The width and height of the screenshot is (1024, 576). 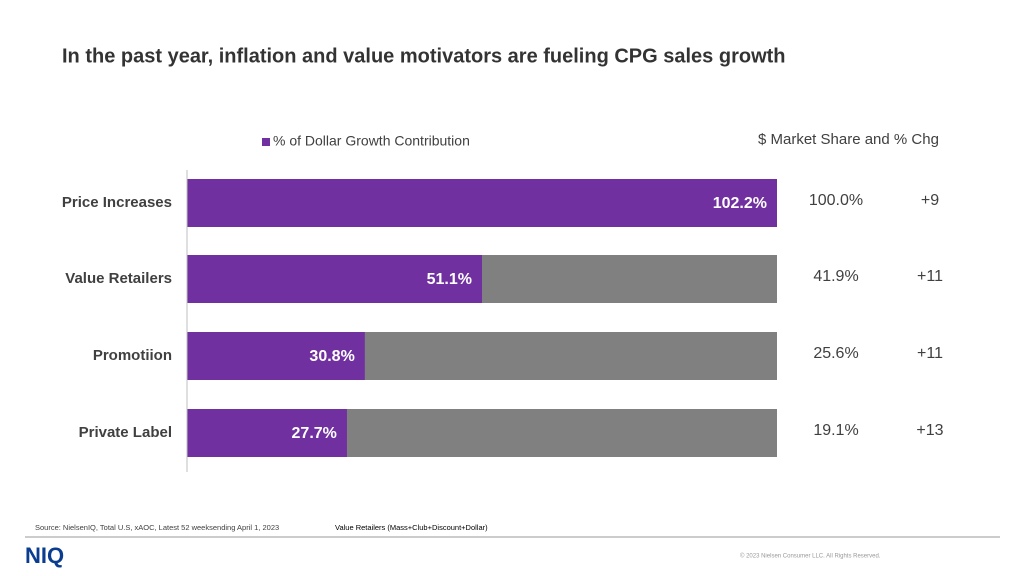 What do you see at coordinates (835, 276) in the screenshot?
I see `market-share: 41.9%` at bounding box center [835, 276].